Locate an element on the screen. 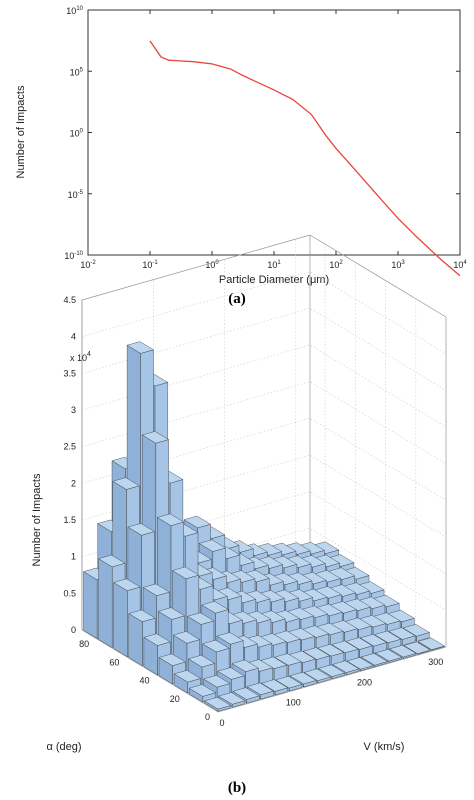  z-tick-label-b: 1.5 is located at coordinates (69, 520).